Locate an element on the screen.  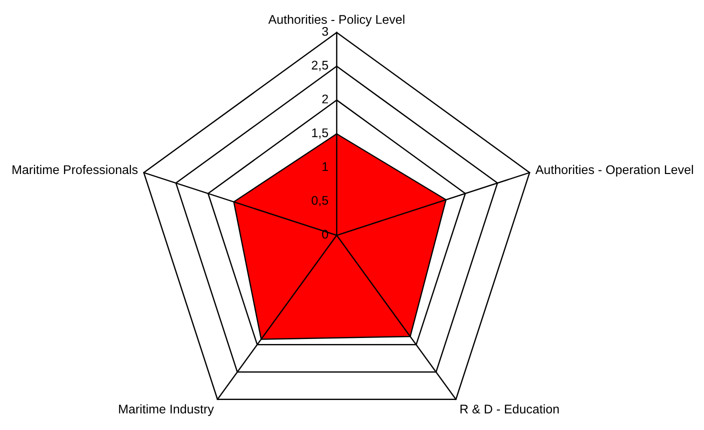
y-tick-label: 2 is located at coordinates (325, 99).